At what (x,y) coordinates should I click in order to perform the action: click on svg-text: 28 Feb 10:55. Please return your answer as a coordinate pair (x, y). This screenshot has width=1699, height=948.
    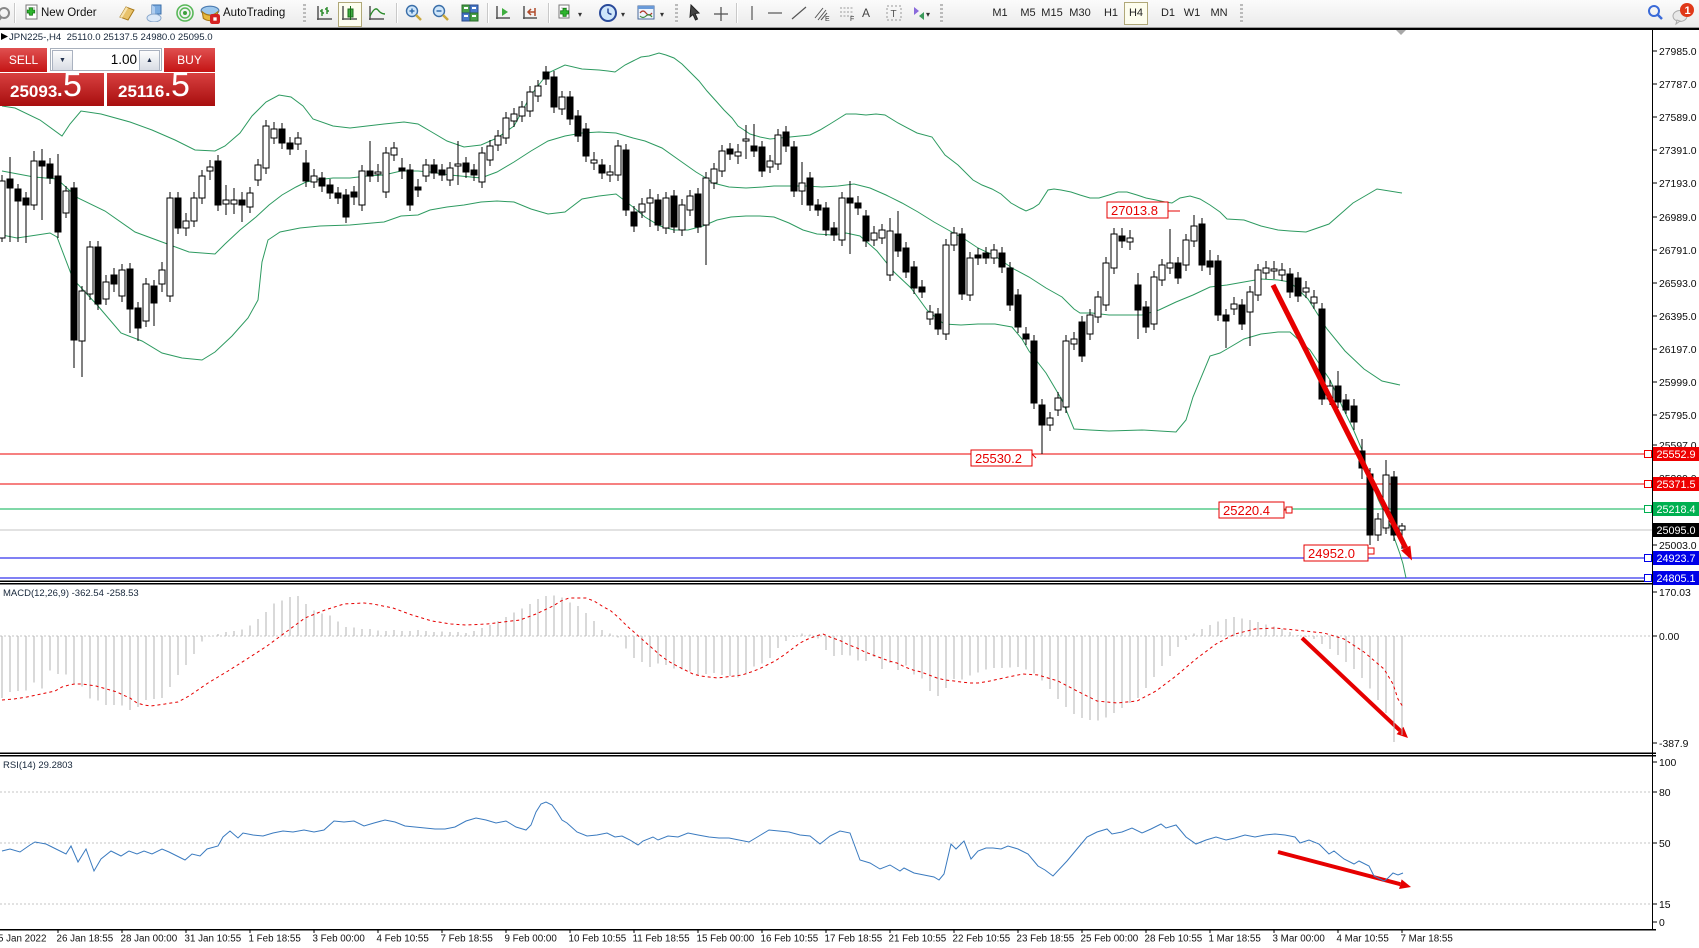
    Looking at the image, I should click on (1174, 939).